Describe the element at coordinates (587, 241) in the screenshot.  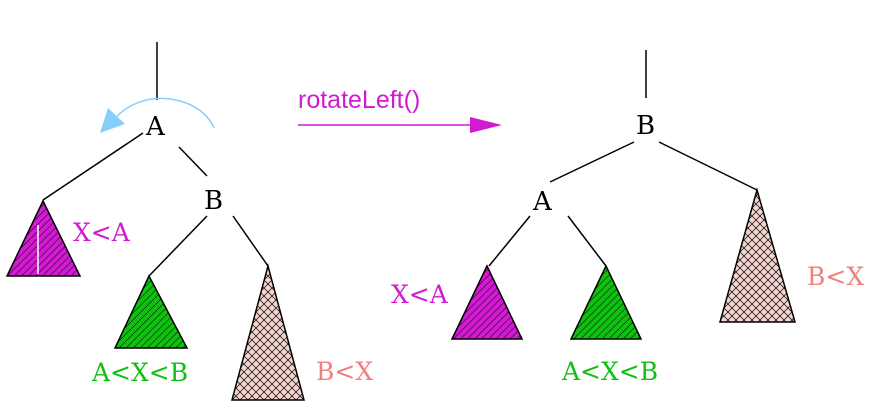
I see `edge-a-to-middle-subtree` at that location.